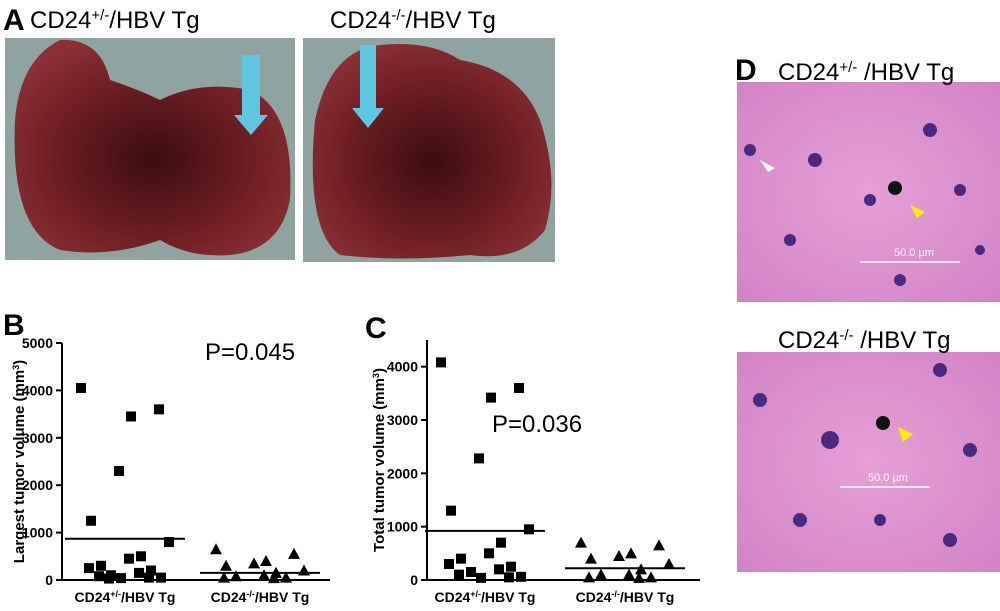 This screenshot has width=1000, height=611. What do you see at coordinates (16, 367) in the screenshot?
I see `y-axis-label-part: 3` at bounding box center [16, 367].